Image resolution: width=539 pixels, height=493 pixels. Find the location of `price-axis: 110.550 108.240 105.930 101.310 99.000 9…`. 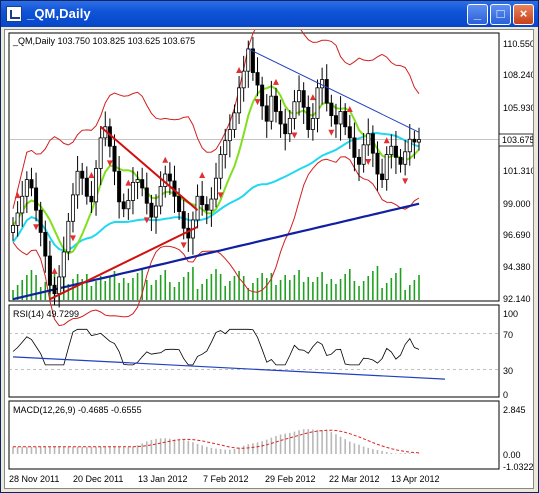

price-axis: 110.550 108.240 105.930 101.310 99.000 9… is located at coordinates (519, 171).